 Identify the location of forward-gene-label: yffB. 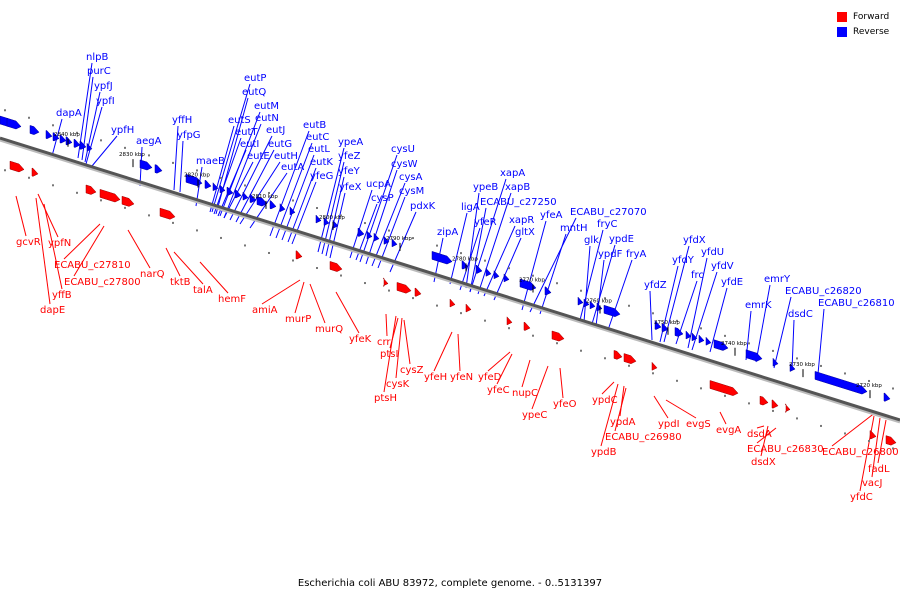
(62, 295).